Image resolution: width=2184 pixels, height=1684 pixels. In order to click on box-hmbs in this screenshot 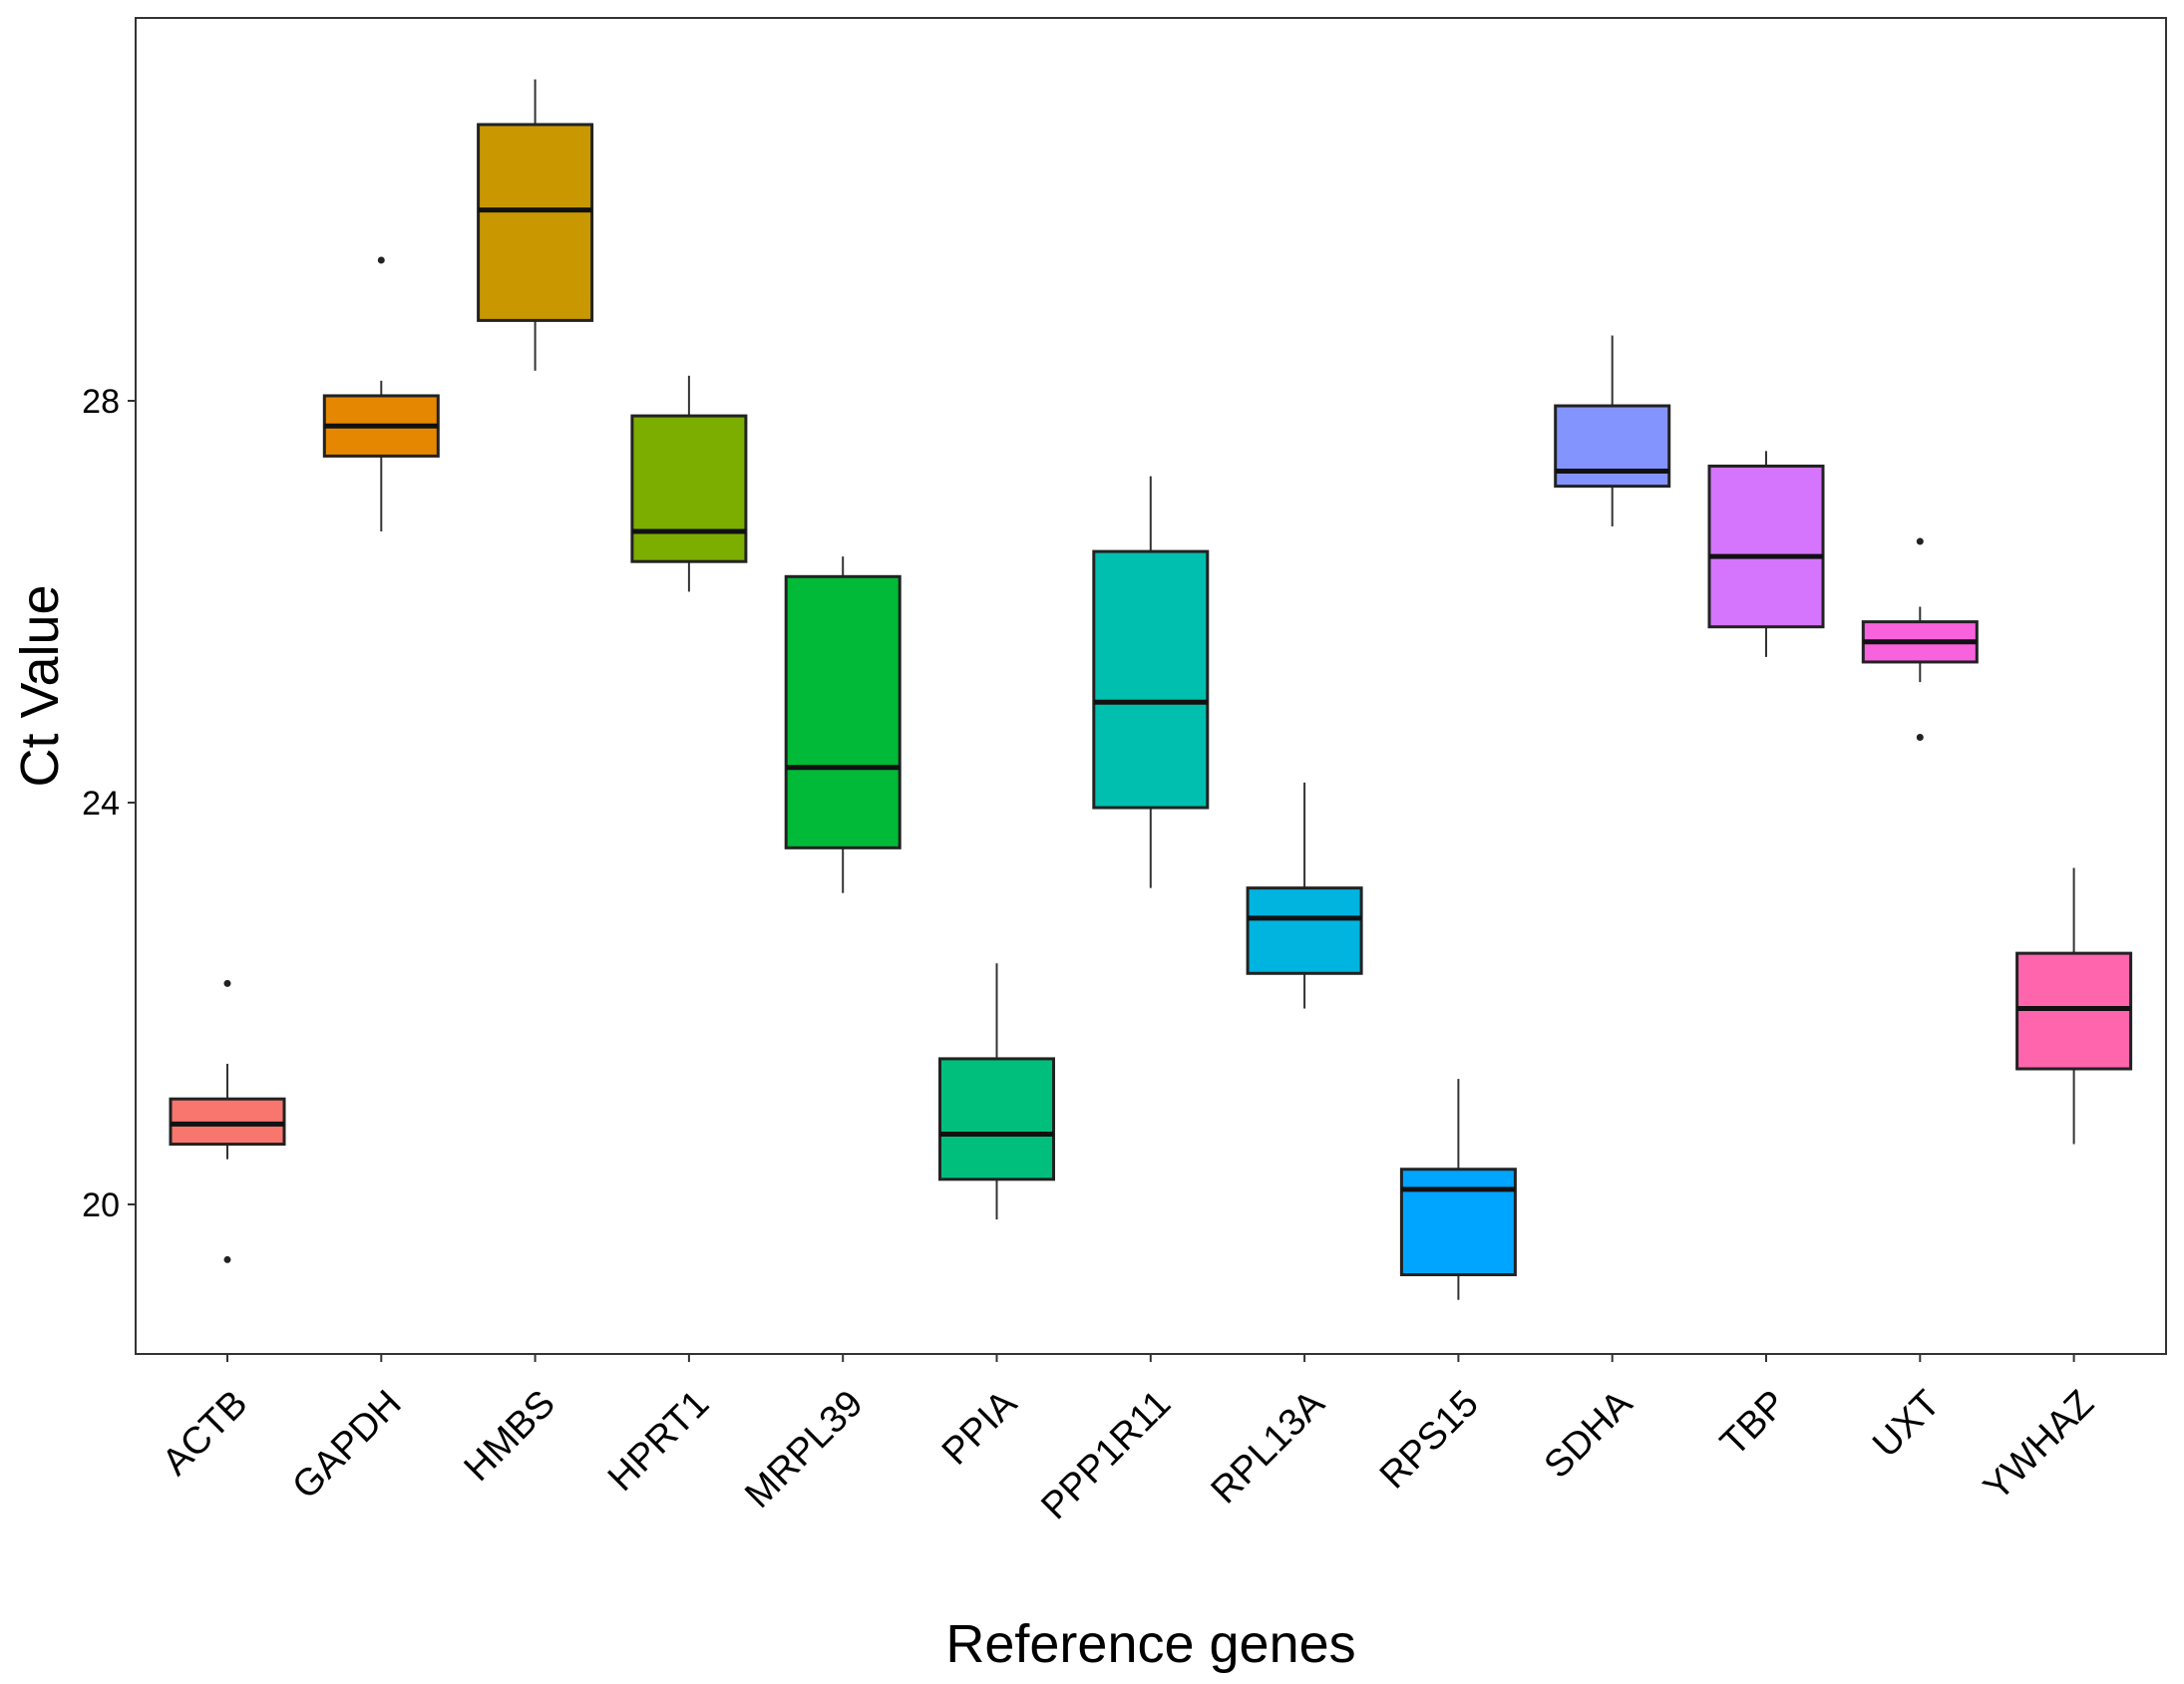, I will do `click(535, 225)`.